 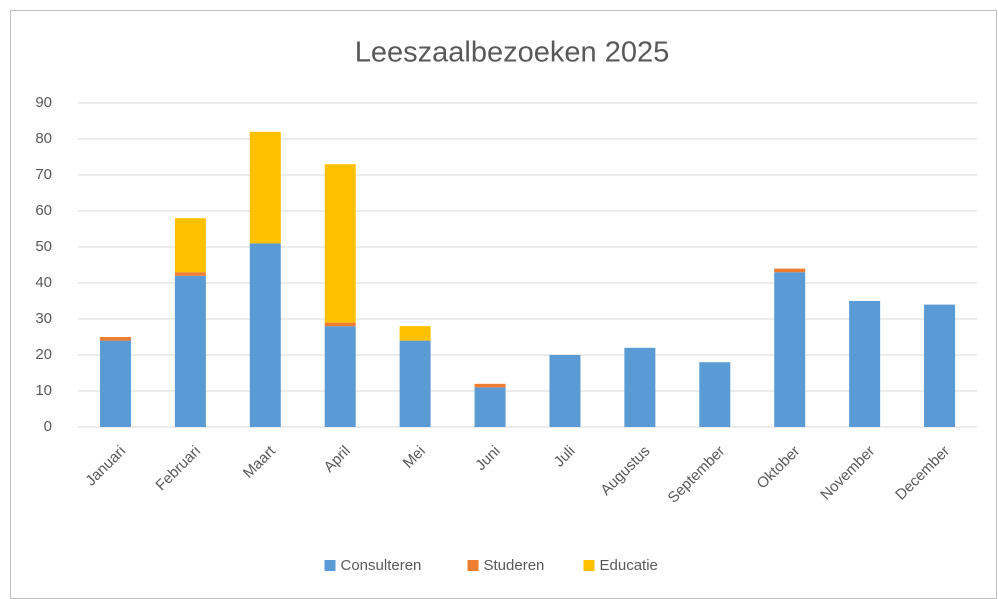 What do you see at coordinates (43, 138) in the screenshot?
I see `y-tick-label: 80` at bounding box center [43, 138].